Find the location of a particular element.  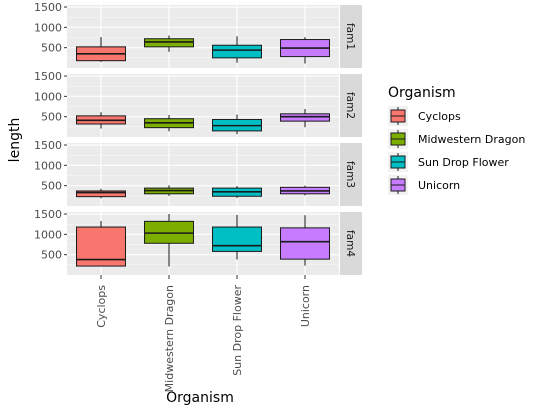

box-fam4-cyclops is located at coordinates (101, 243).